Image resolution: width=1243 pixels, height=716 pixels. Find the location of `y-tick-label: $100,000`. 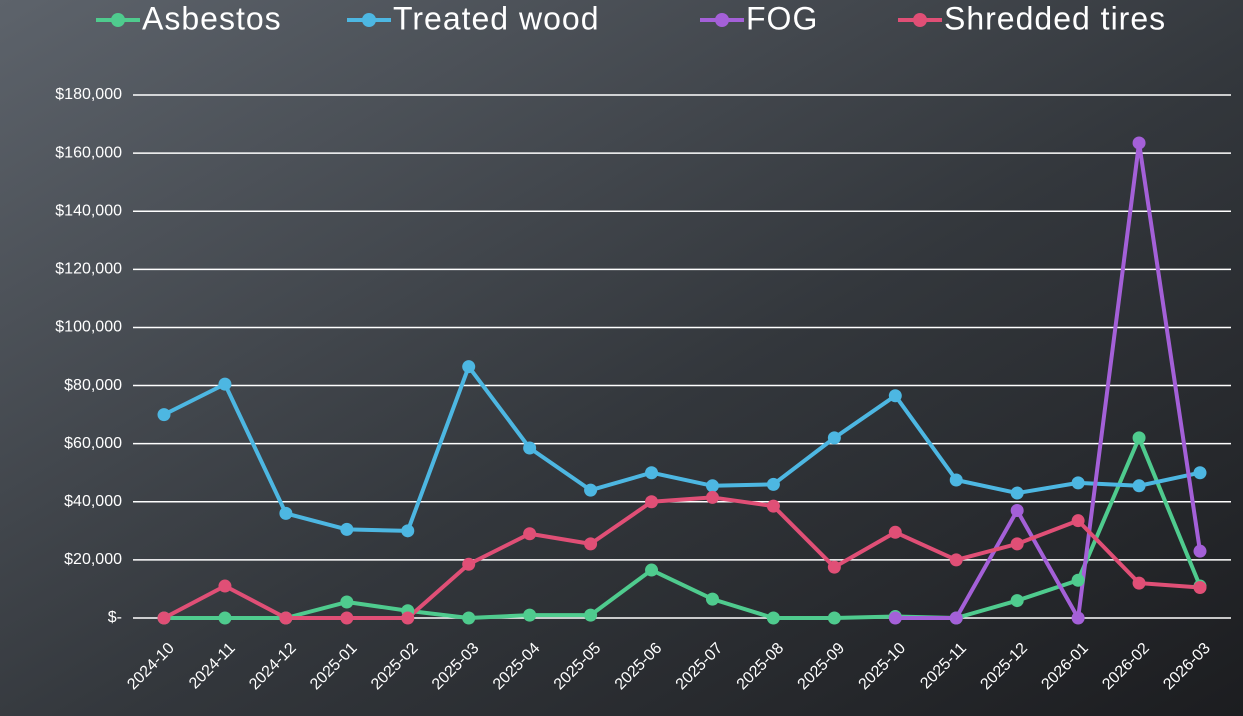

y-tick-label: $100,000 is located at coordinates (88, 327).